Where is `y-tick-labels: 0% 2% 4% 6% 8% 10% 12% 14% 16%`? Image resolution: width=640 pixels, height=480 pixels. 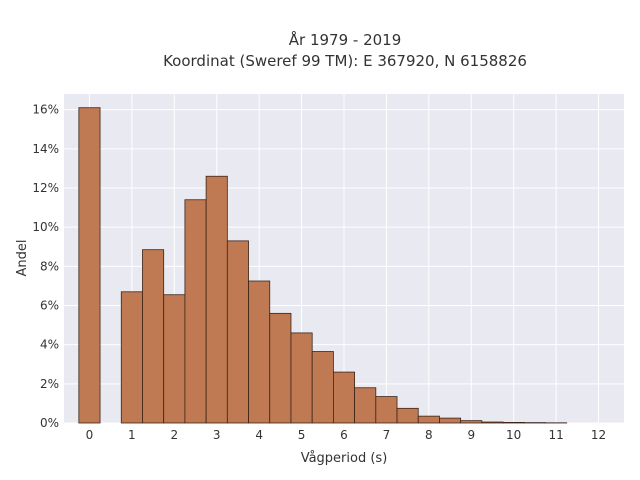 y-tick-labels: 0% 2% 4% 6% 8% 10% 12% 14% 16% is located at coordinates (45, 266).